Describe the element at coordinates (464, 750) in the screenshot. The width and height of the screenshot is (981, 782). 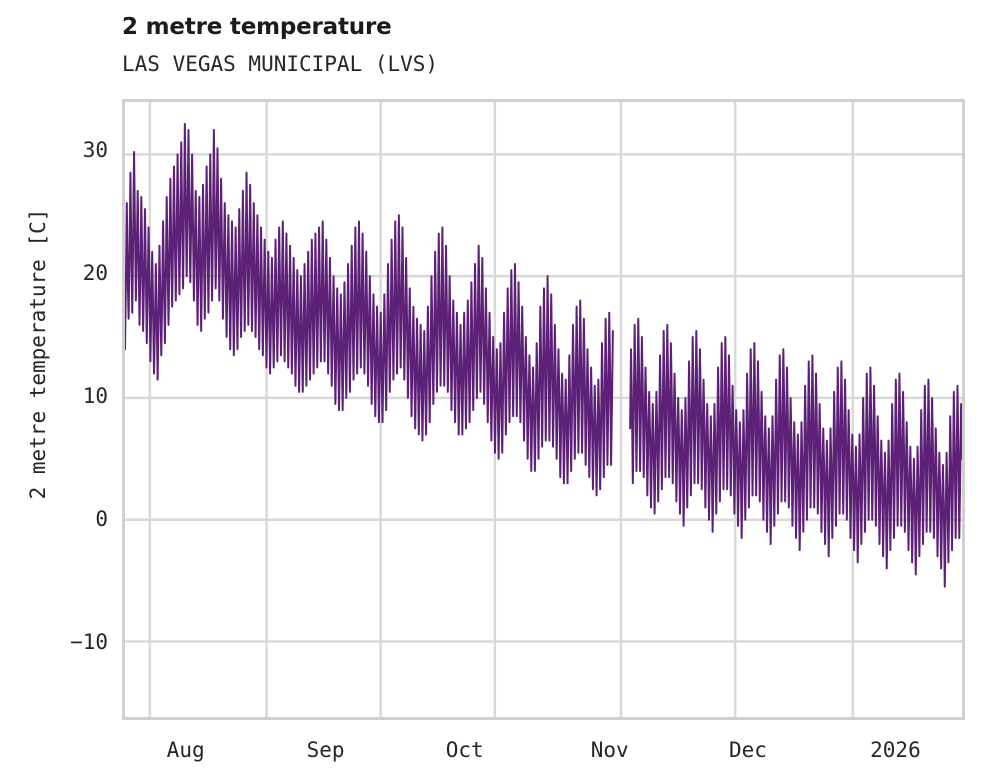
I see `x-tick-label: Oct` at that location.